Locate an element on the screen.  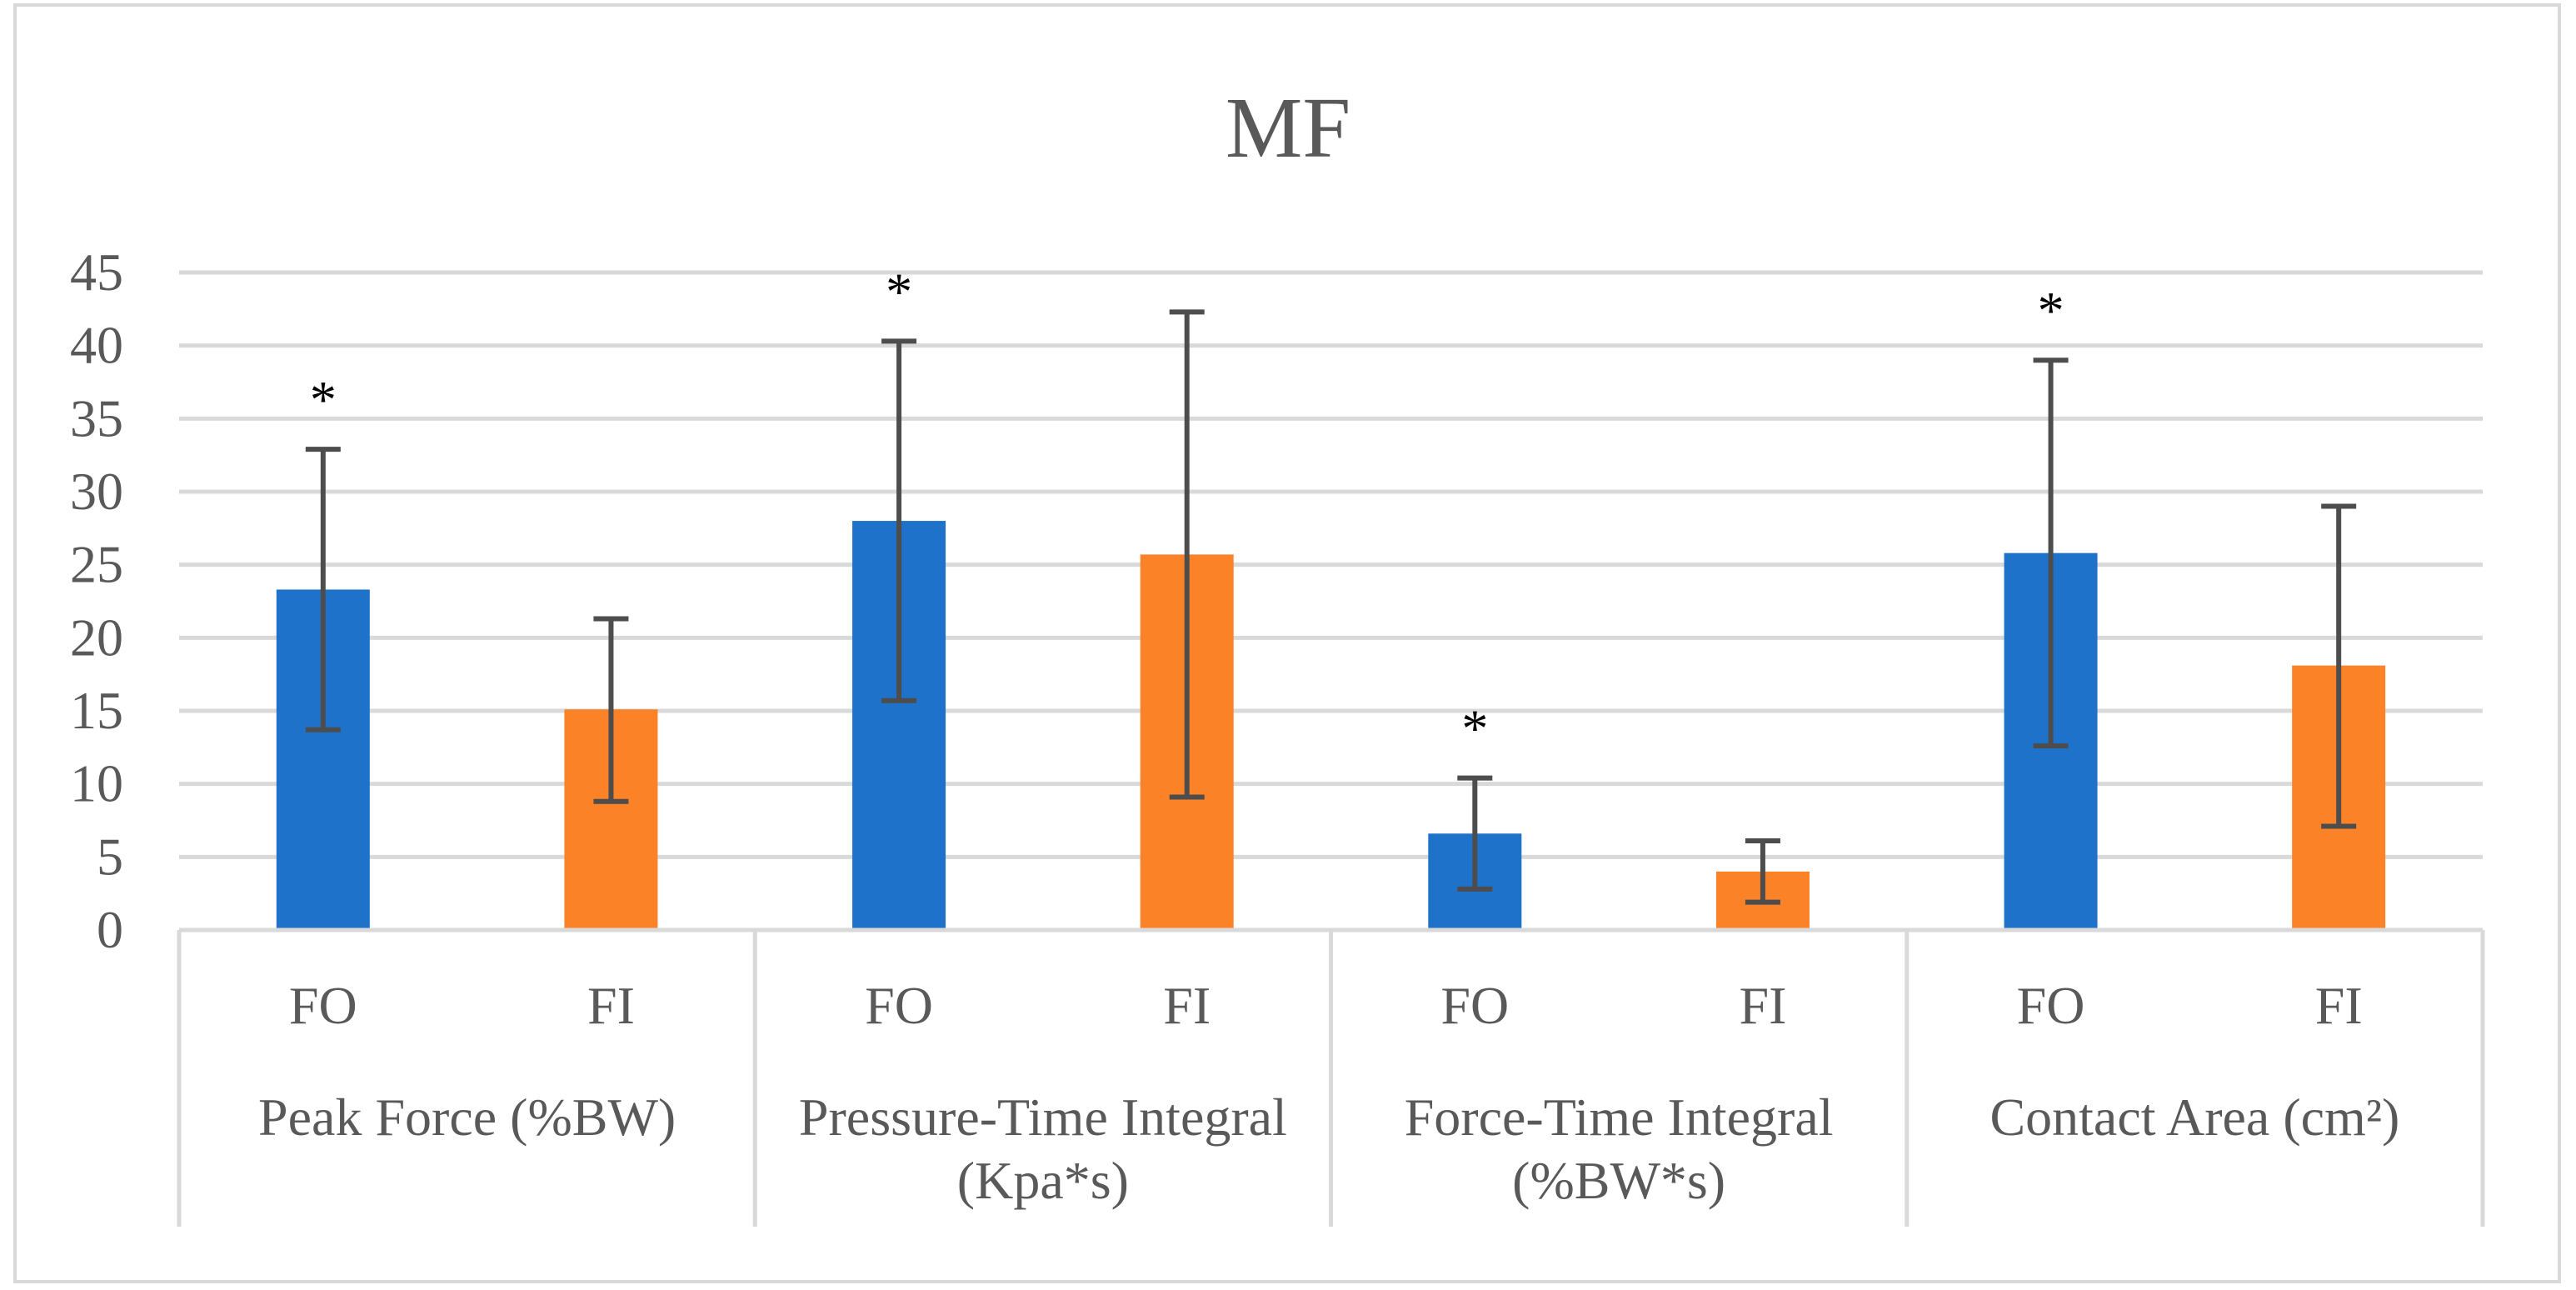
chart-title: MF is located at coordinates (1288, 128).